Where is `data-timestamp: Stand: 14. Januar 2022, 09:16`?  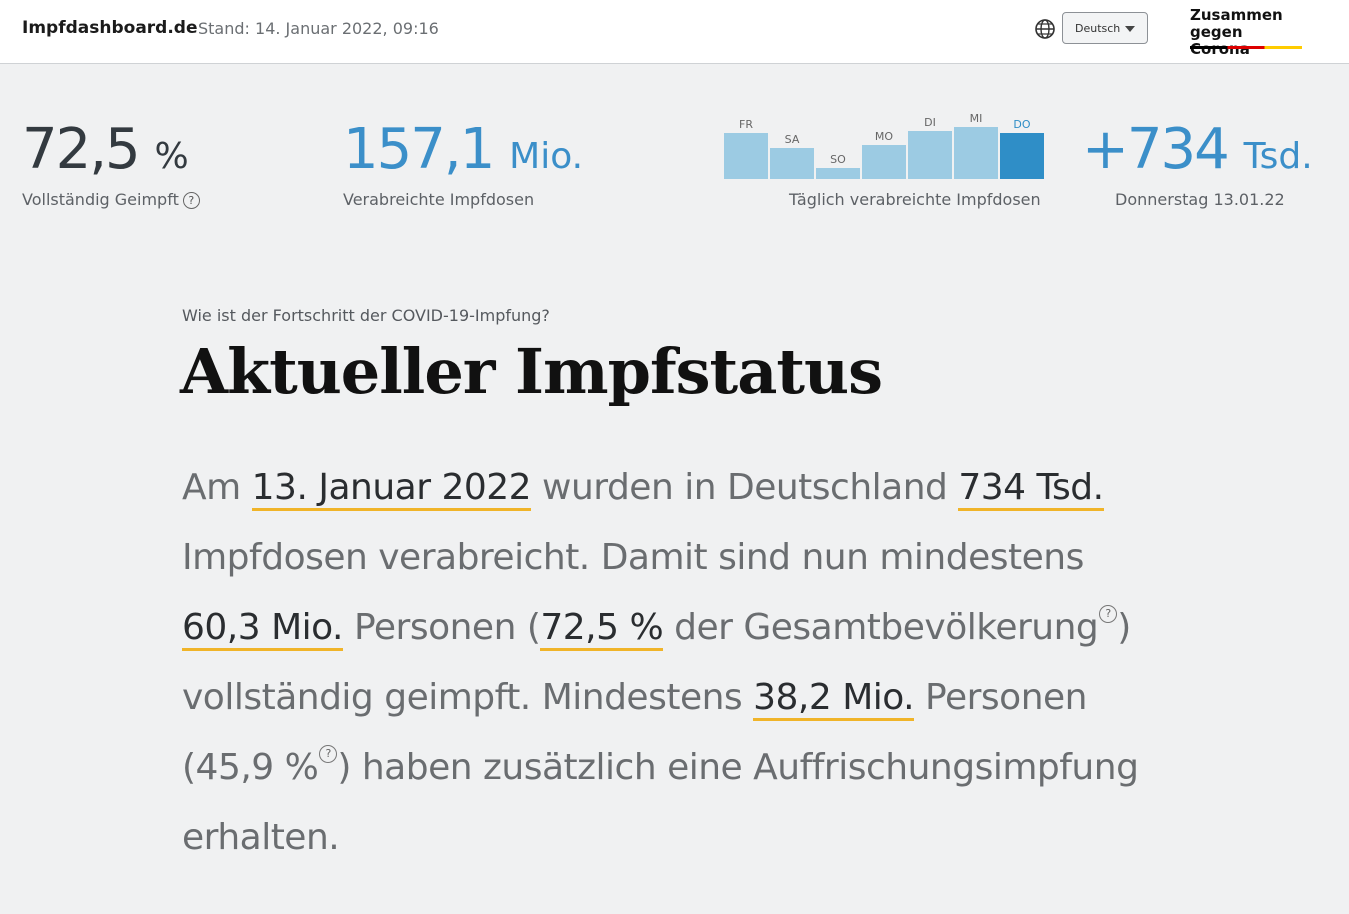 data-timestamp: Stand: 14. Januar 2022, 09:16 is located at coordinates (318, 28).